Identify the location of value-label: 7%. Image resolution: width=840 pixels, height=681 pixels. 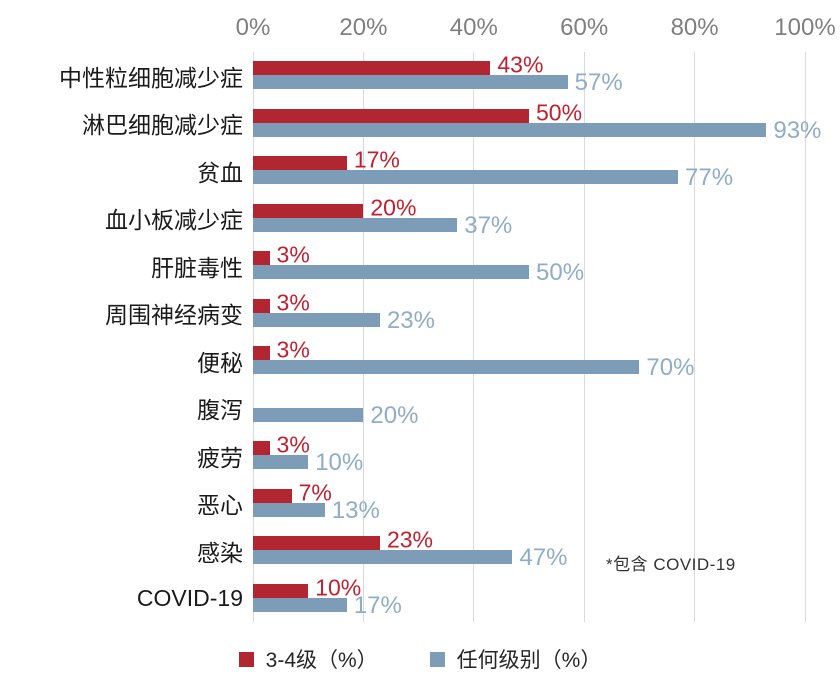
(315, 492).